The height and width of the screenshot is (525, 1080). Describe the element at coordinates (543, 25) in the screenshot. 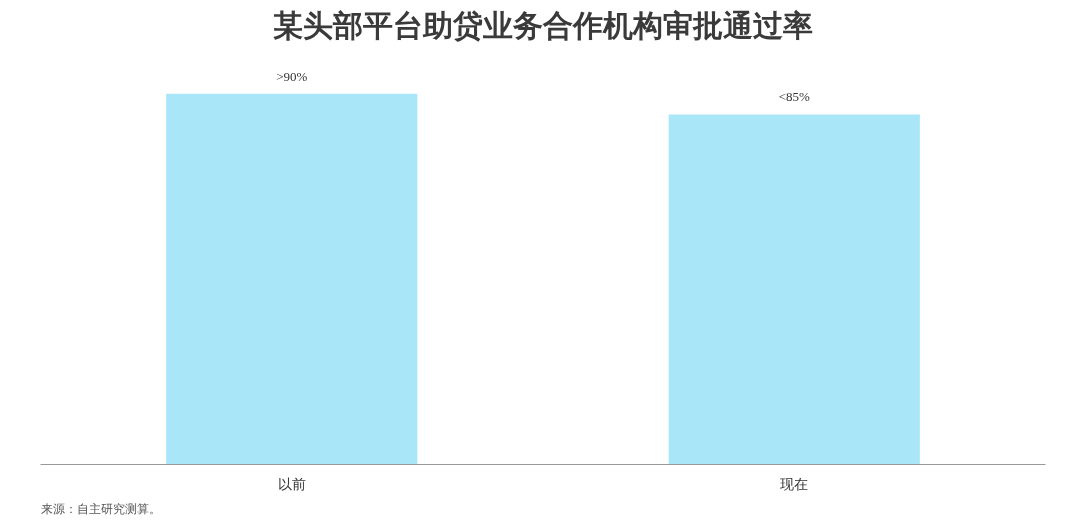

I see `chart-title: 某头部平台助贷业务合作机构审批通过率` at that location.